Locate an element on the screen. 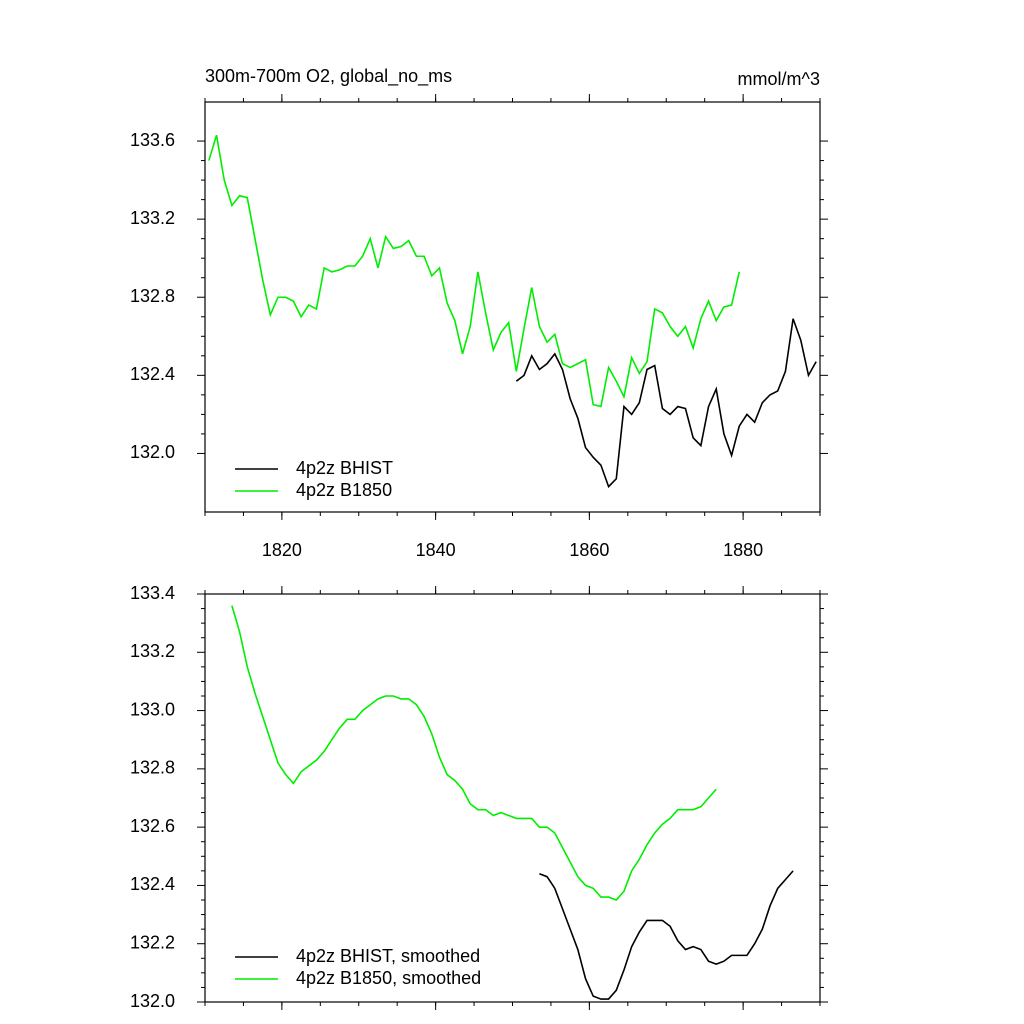  x-tick-label: 1880 is located at coordinates (743, 550).